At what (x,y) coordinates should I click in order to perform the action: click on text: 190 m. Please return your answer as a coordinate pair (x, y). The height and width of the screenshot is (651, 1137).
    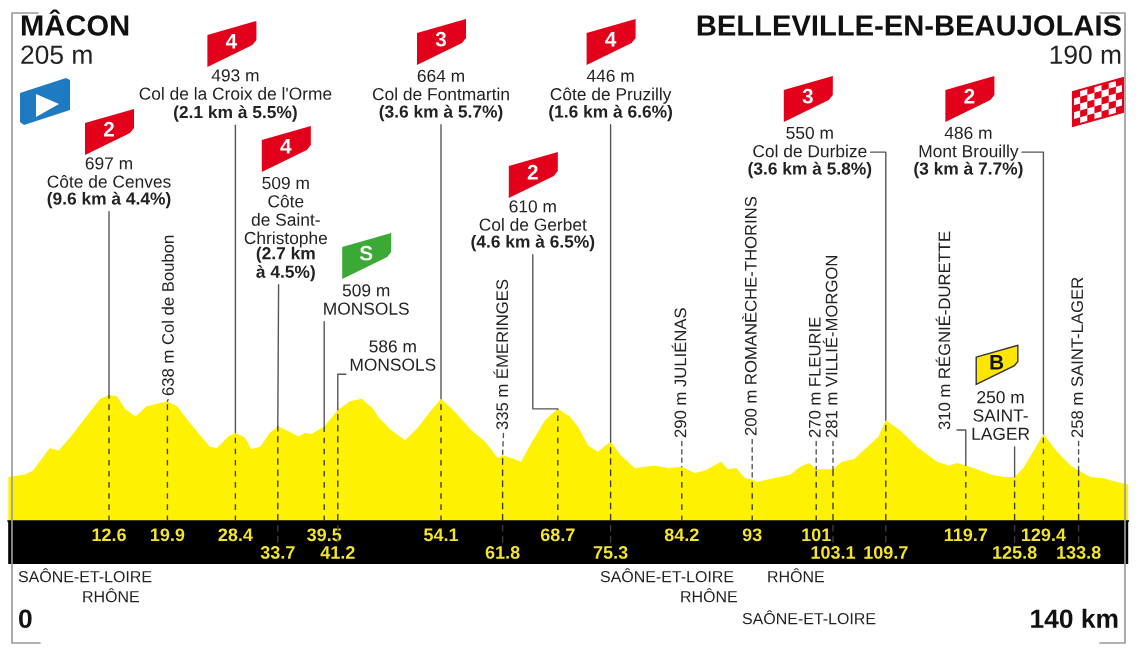
    Looking at the image, I should click on (1085, 55).